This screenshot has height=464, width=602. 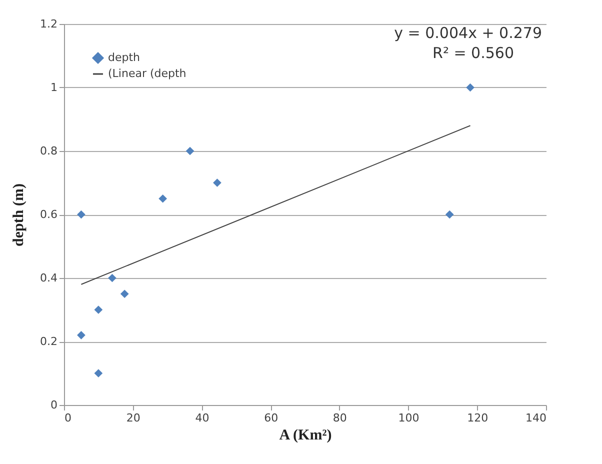 I want to click on x-tick-label: 40, so click(x=202, y=418).